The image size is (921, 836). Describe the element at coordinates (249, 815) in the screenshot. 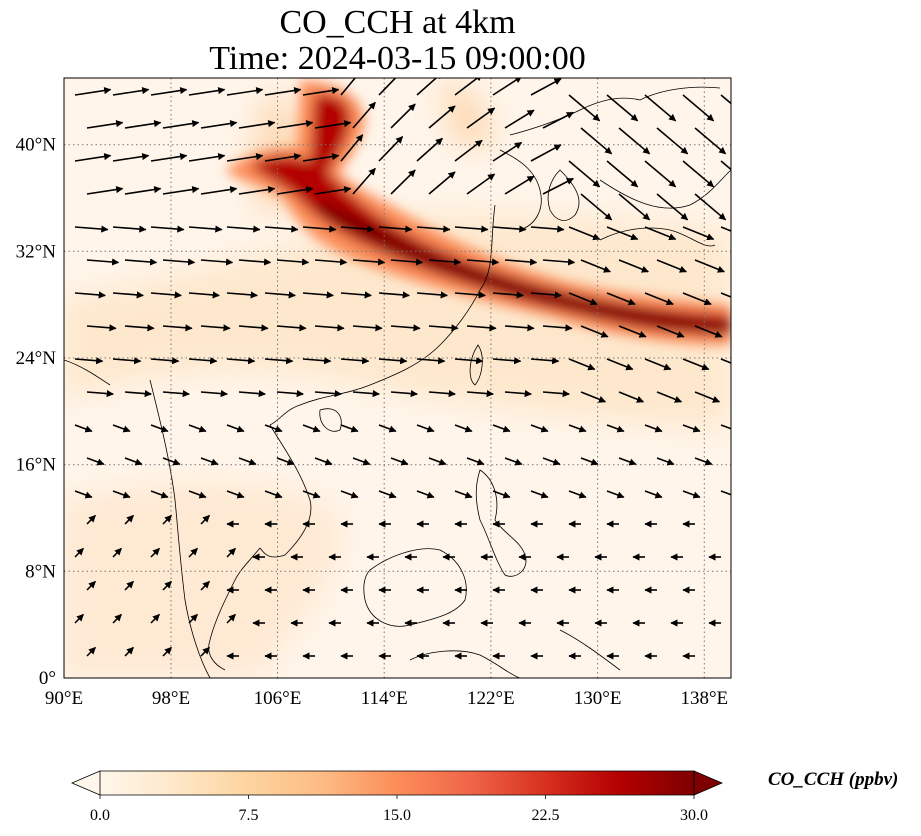

I see `colorbar-tick-label: 7.5` at that location.